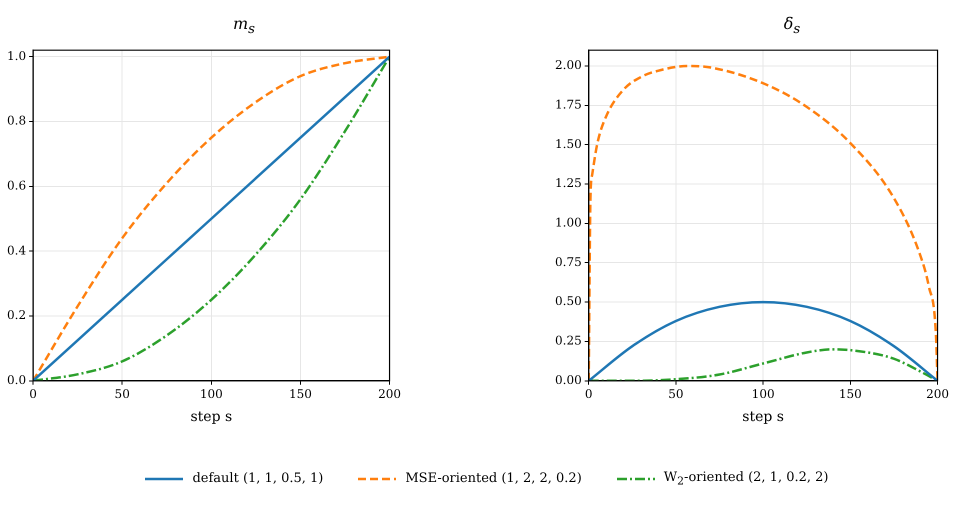 This screenshot has height=519, width=973. Describe the element at coordinates (792, 26) in the screenshot. I see `chart-title: δ$_{s}$` at that location.